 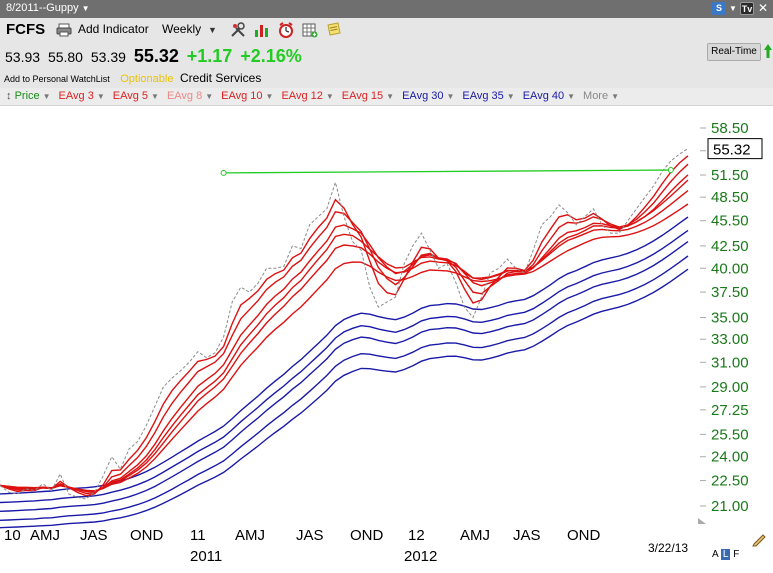 What do you see at coordinates (488, 96) in the screenshot?
I see `legend-item-eavg-35: EAvg 35 ▼` at bounding box center [488, 96].